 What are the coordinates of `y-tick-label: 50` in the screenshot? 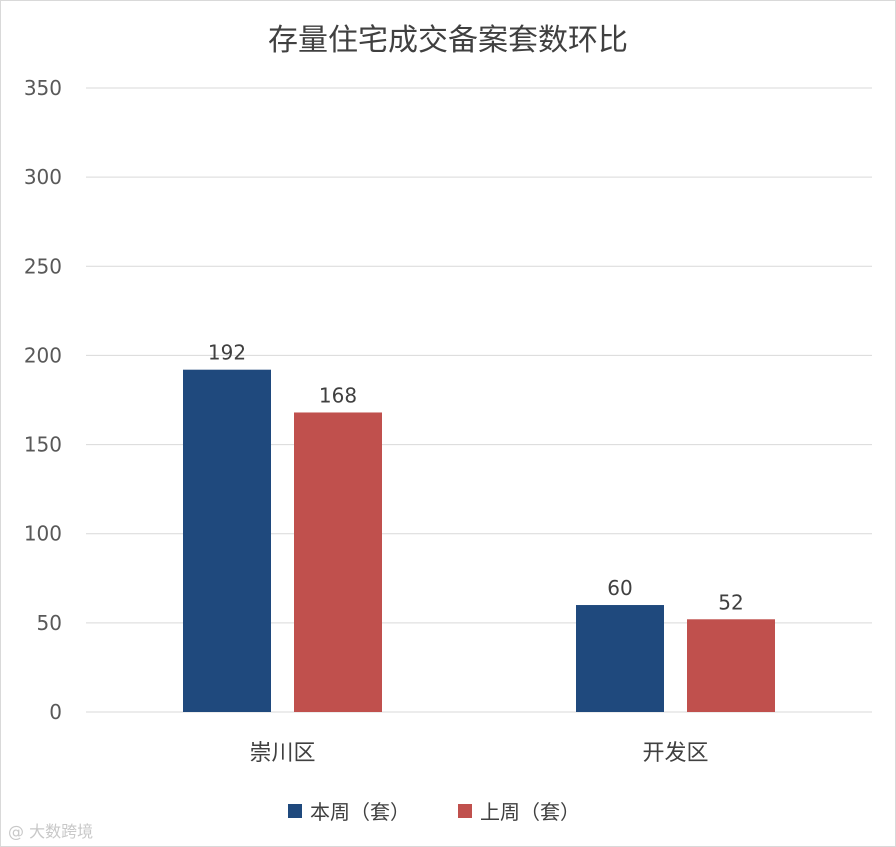 It's located at (49, 623).